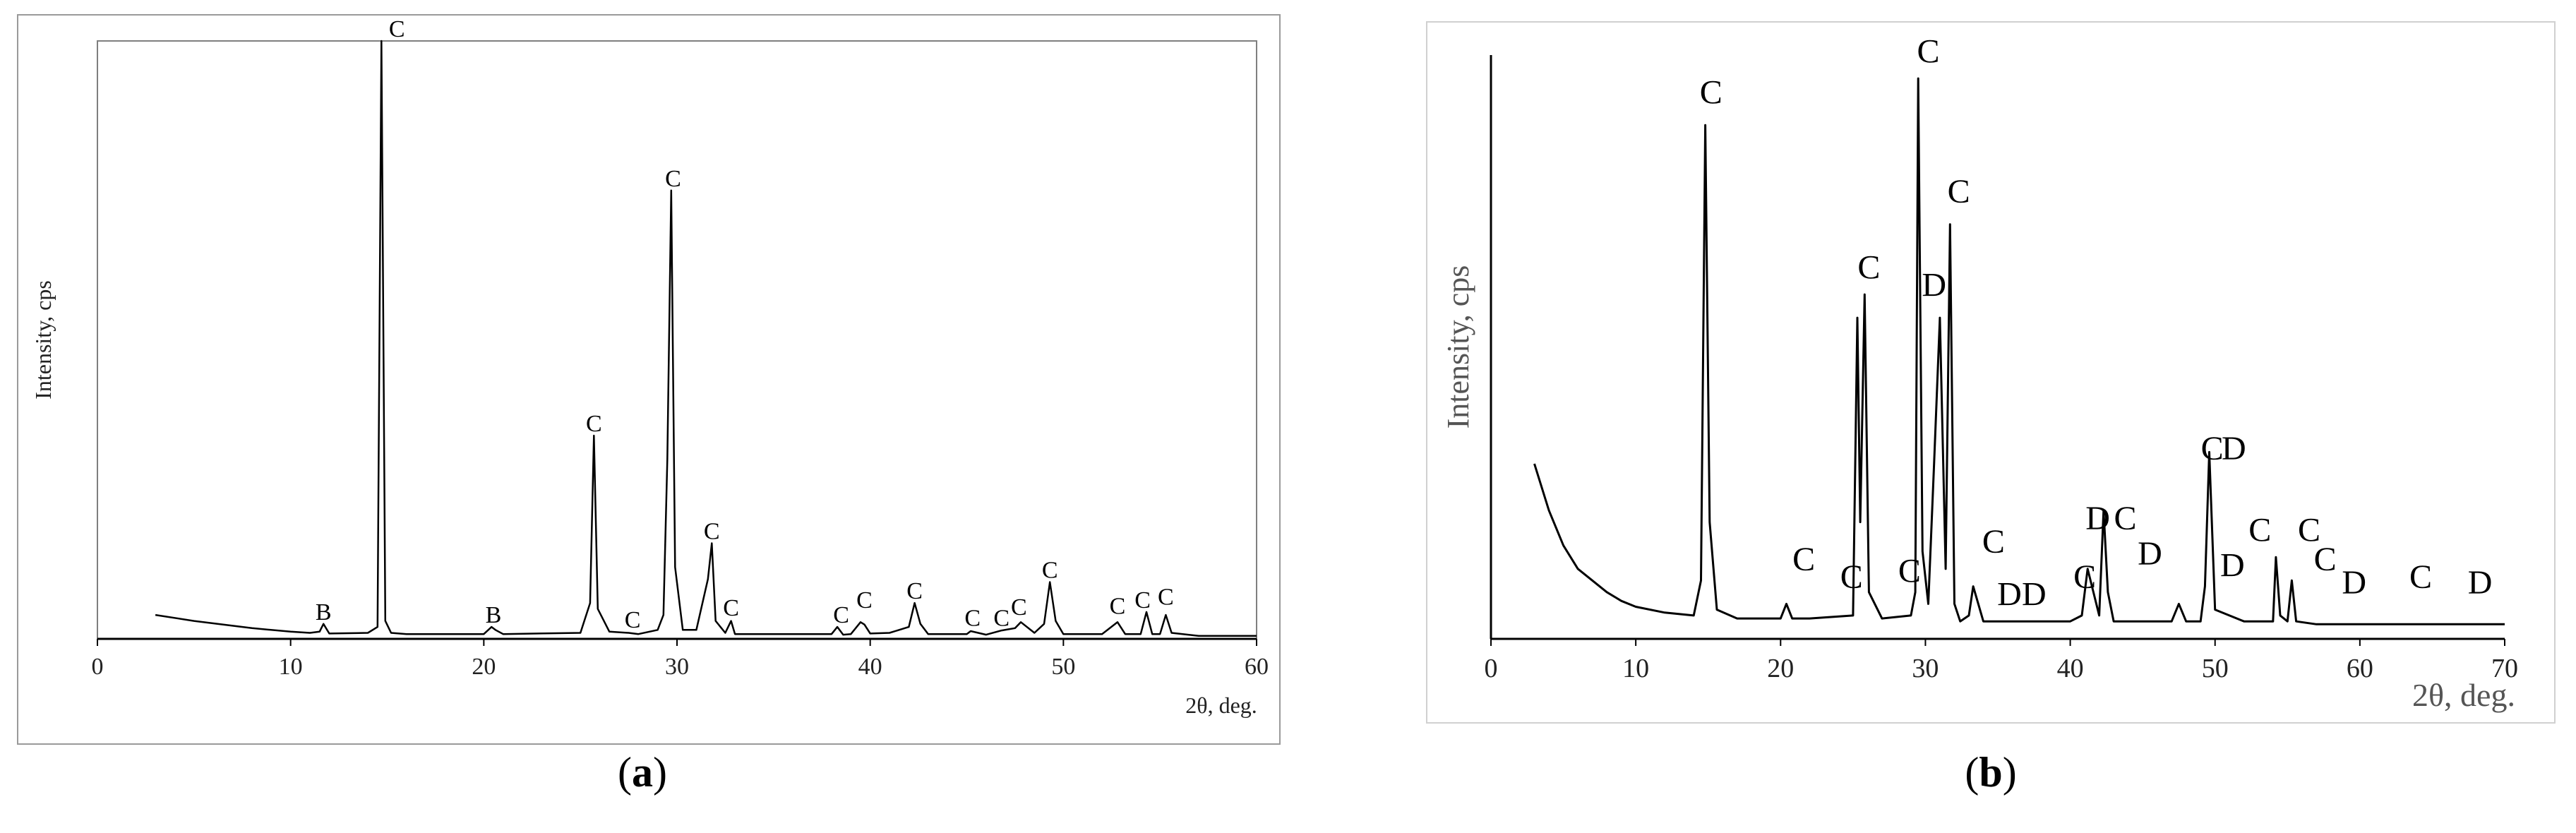 The image size is (2576, 833). I want to click on y-axis-label-1: Intensity, cps, so click(1458, 347).